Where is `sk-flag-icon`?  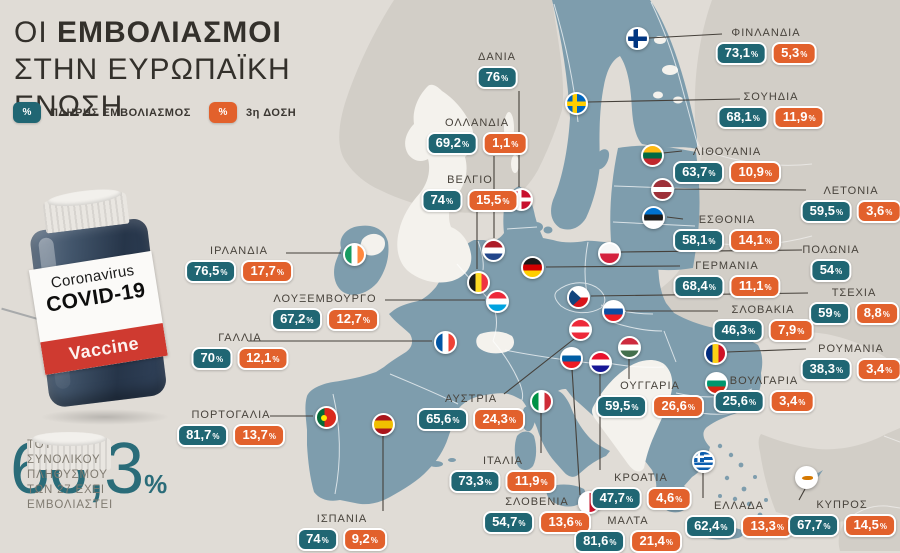
sk-flag-icon is located at coordinates (613, 311).